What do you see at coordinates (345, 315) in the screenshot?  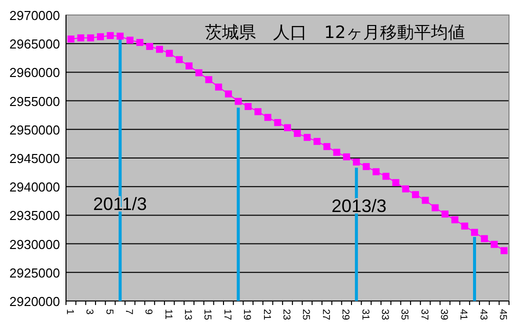 I see `x-tick-label: 29` at bounding box center [345, 315].